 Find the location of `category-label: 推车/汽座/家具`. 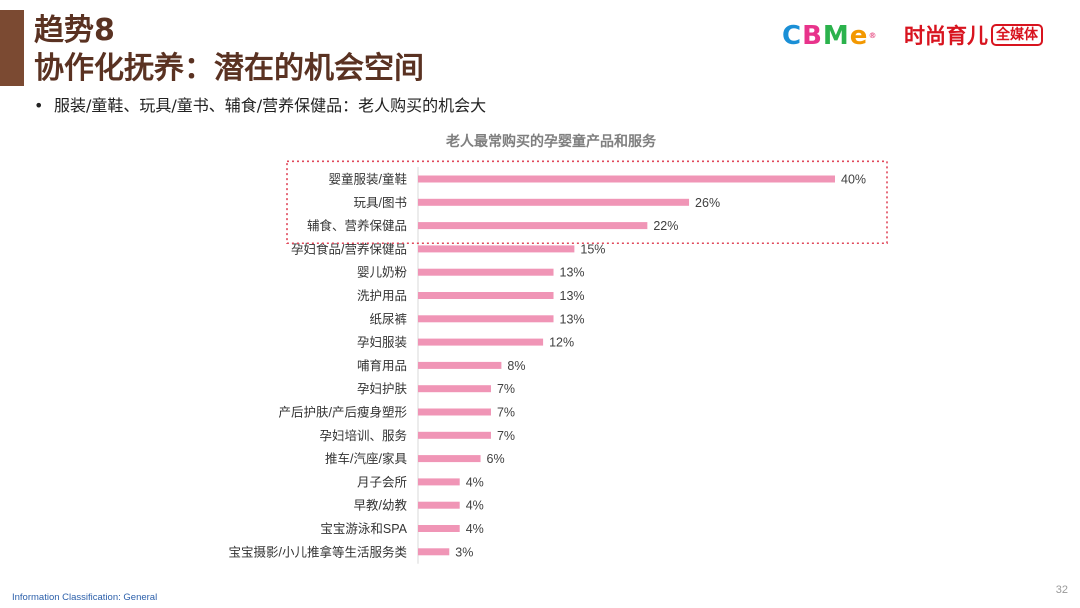

category-label: 推车/汽座/家具 is located at coordinates (366, 458).